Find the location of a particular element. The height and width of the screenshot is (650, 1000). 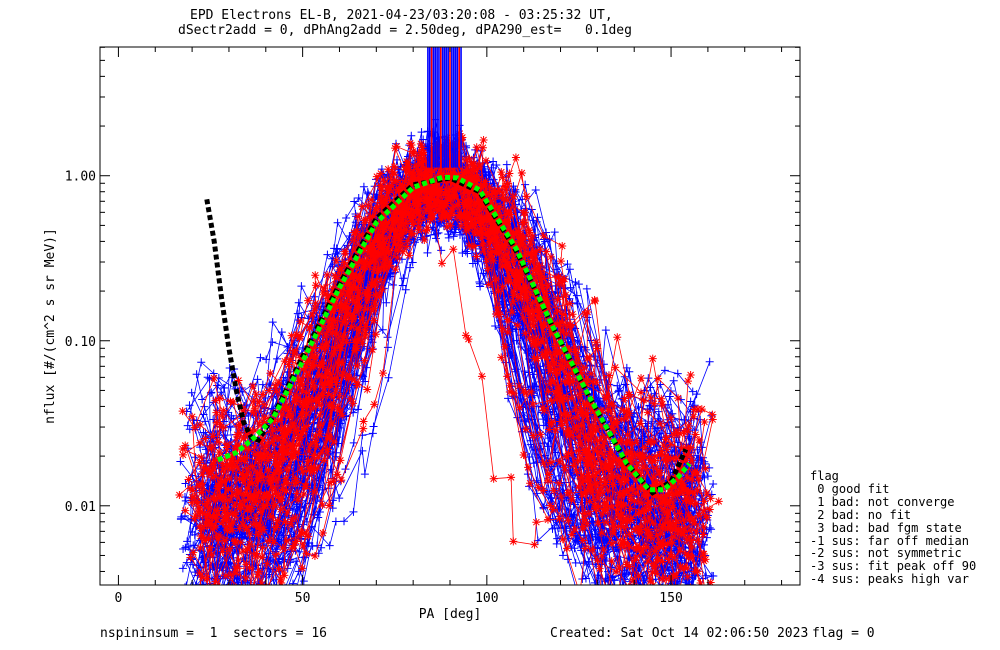

x-tick-label: 0 is located at coordinates (119, 598).